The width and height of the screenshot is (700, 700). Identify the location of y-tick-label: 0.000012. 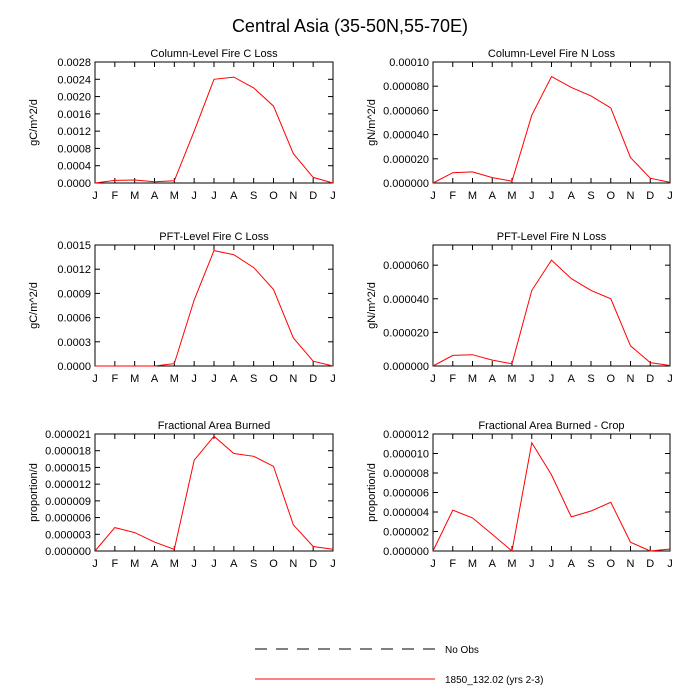
(68, 485).